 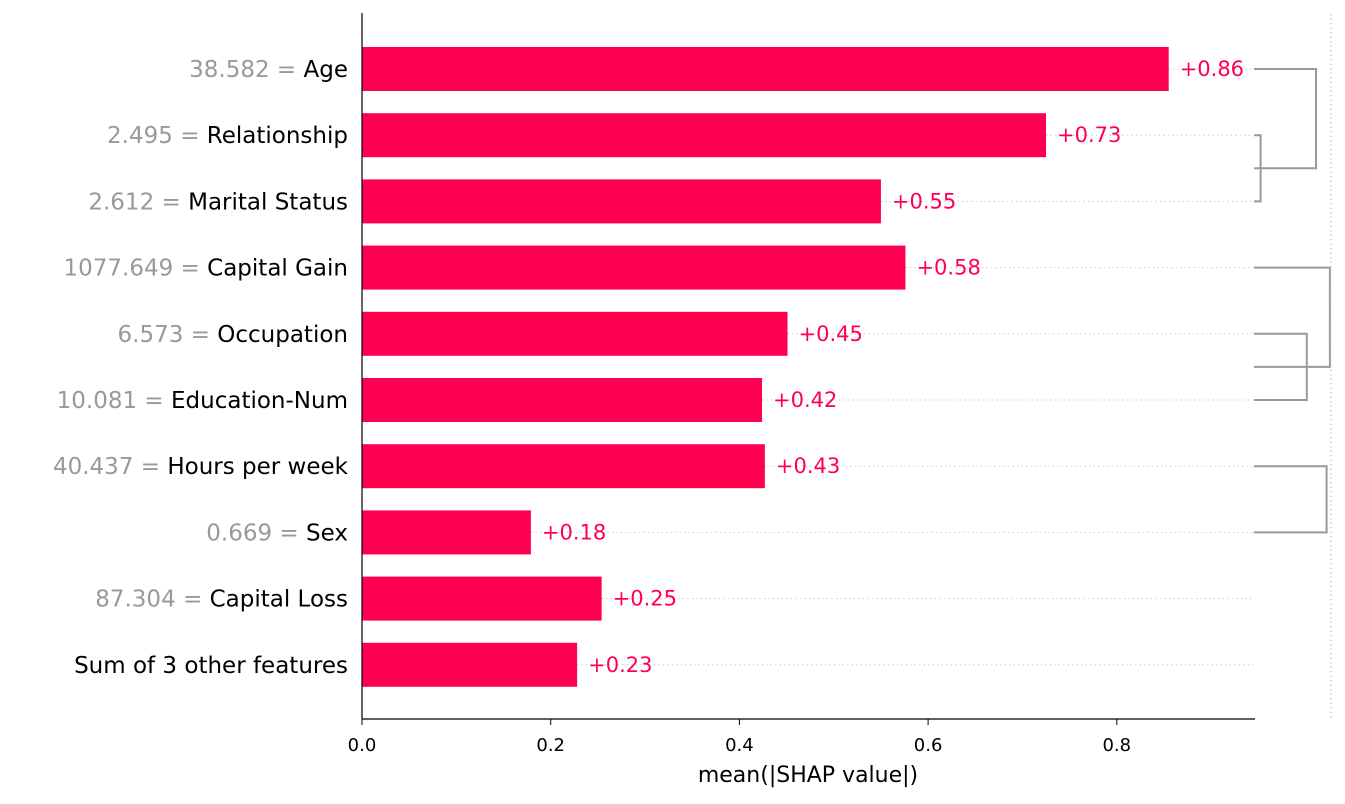 I want to click on feature-name: Capital Gain, so click(x=277, y=269).